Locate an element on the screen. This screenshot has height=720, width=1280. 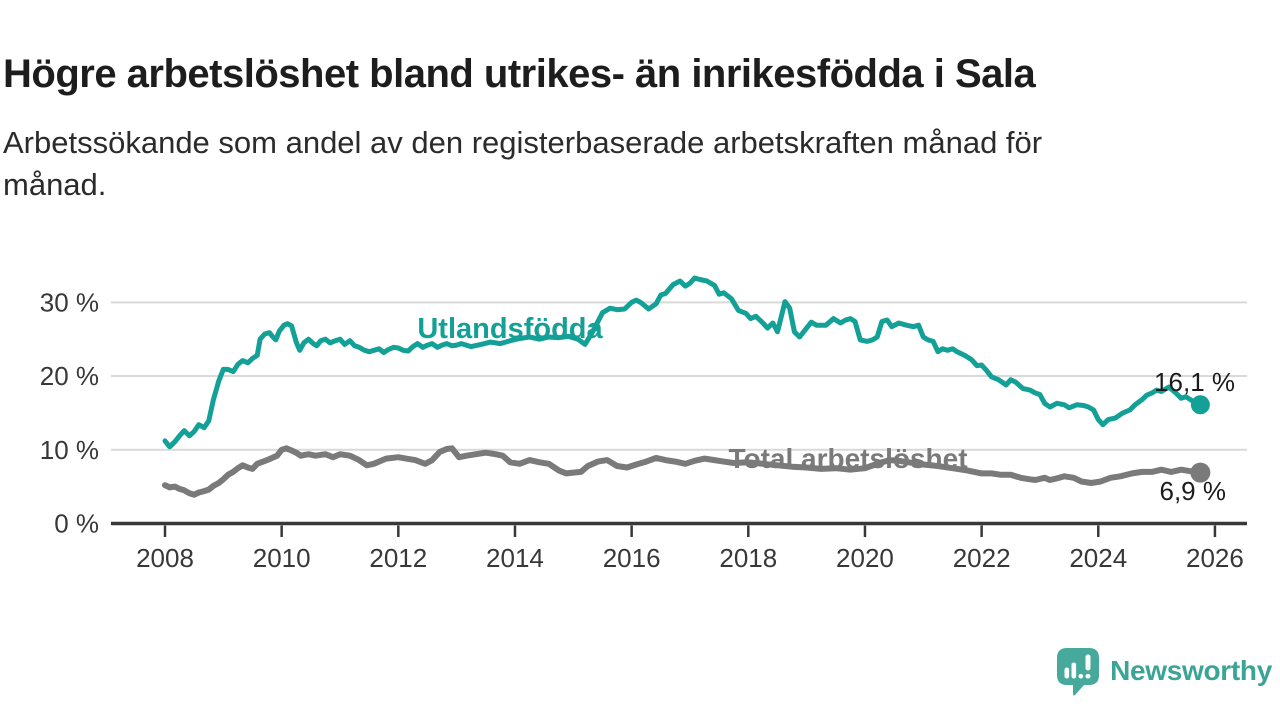
bar-small is located at coordinates (1067, 673).